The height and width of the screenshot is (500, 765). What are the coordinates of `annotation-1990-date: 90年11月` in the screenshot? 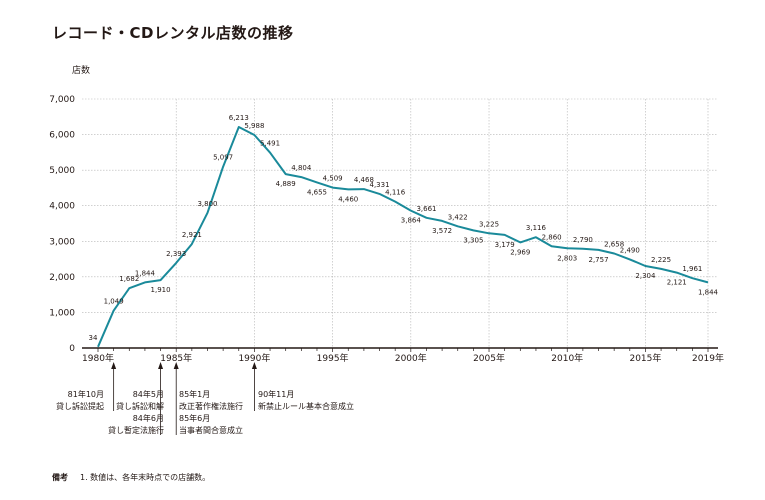 It's located at (276, 394).